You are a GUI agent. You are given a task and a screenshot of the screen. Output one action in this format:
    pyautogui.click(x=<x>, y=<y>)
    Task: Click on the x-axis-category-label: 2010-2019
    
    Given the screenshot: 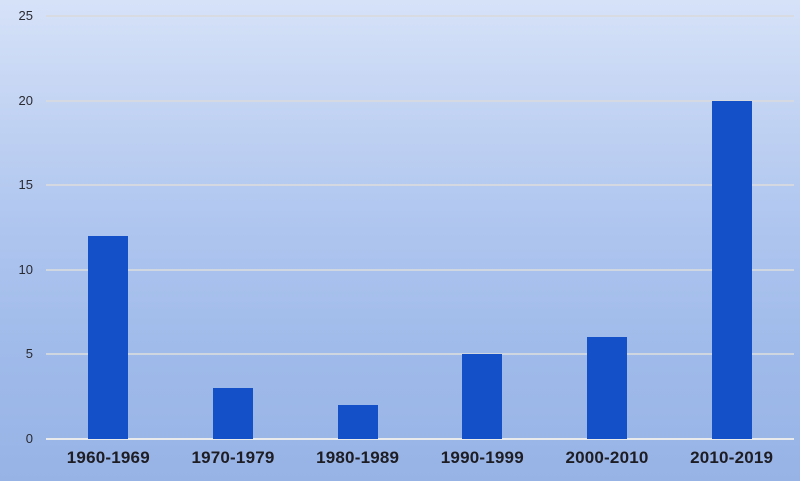 What is the action you would take?
    pyautogui.click(x=732, y=457)
    